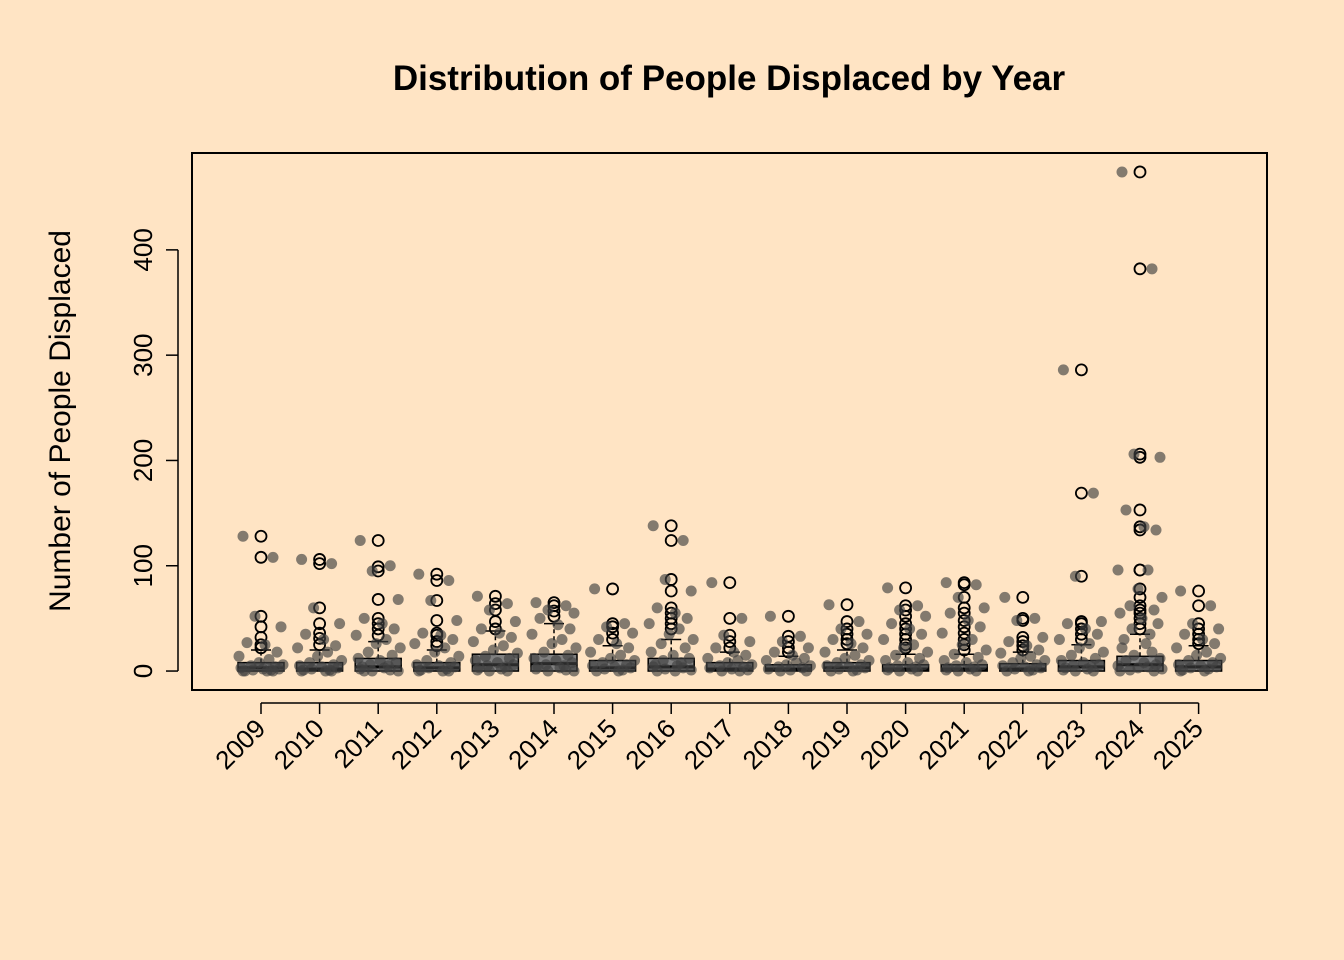 This screenshot has height=960, width=1344. What do you see at coordinates (143, 249) in the screenshot?
I see `y-tick-label: 400` at bounding box center [143, 249].